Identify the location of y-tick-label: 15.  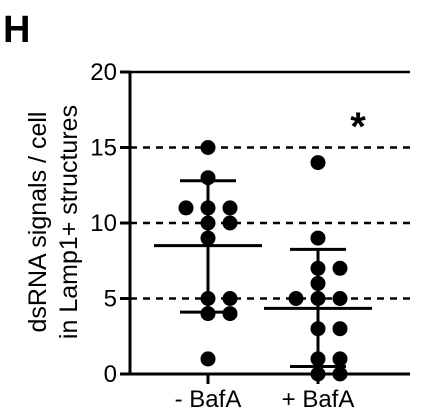
(103, 148).